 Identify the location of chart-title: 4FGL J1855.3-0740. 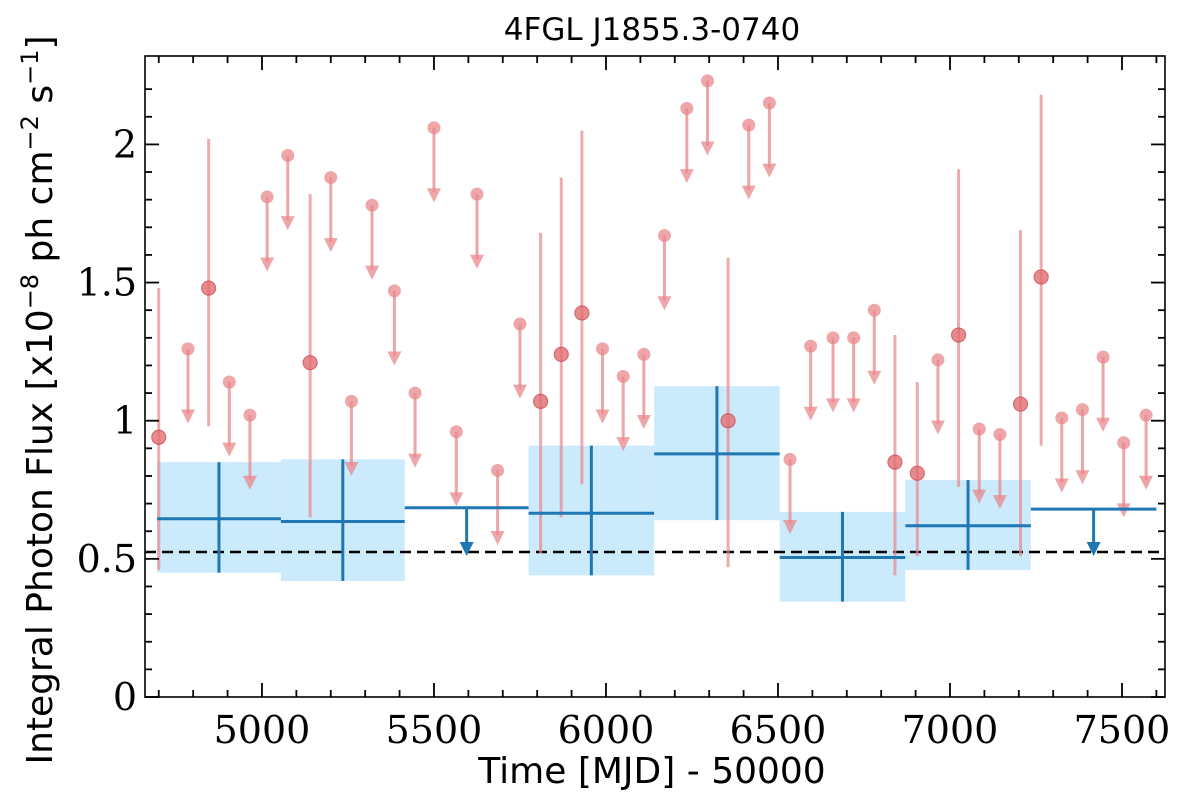
(652, 30).